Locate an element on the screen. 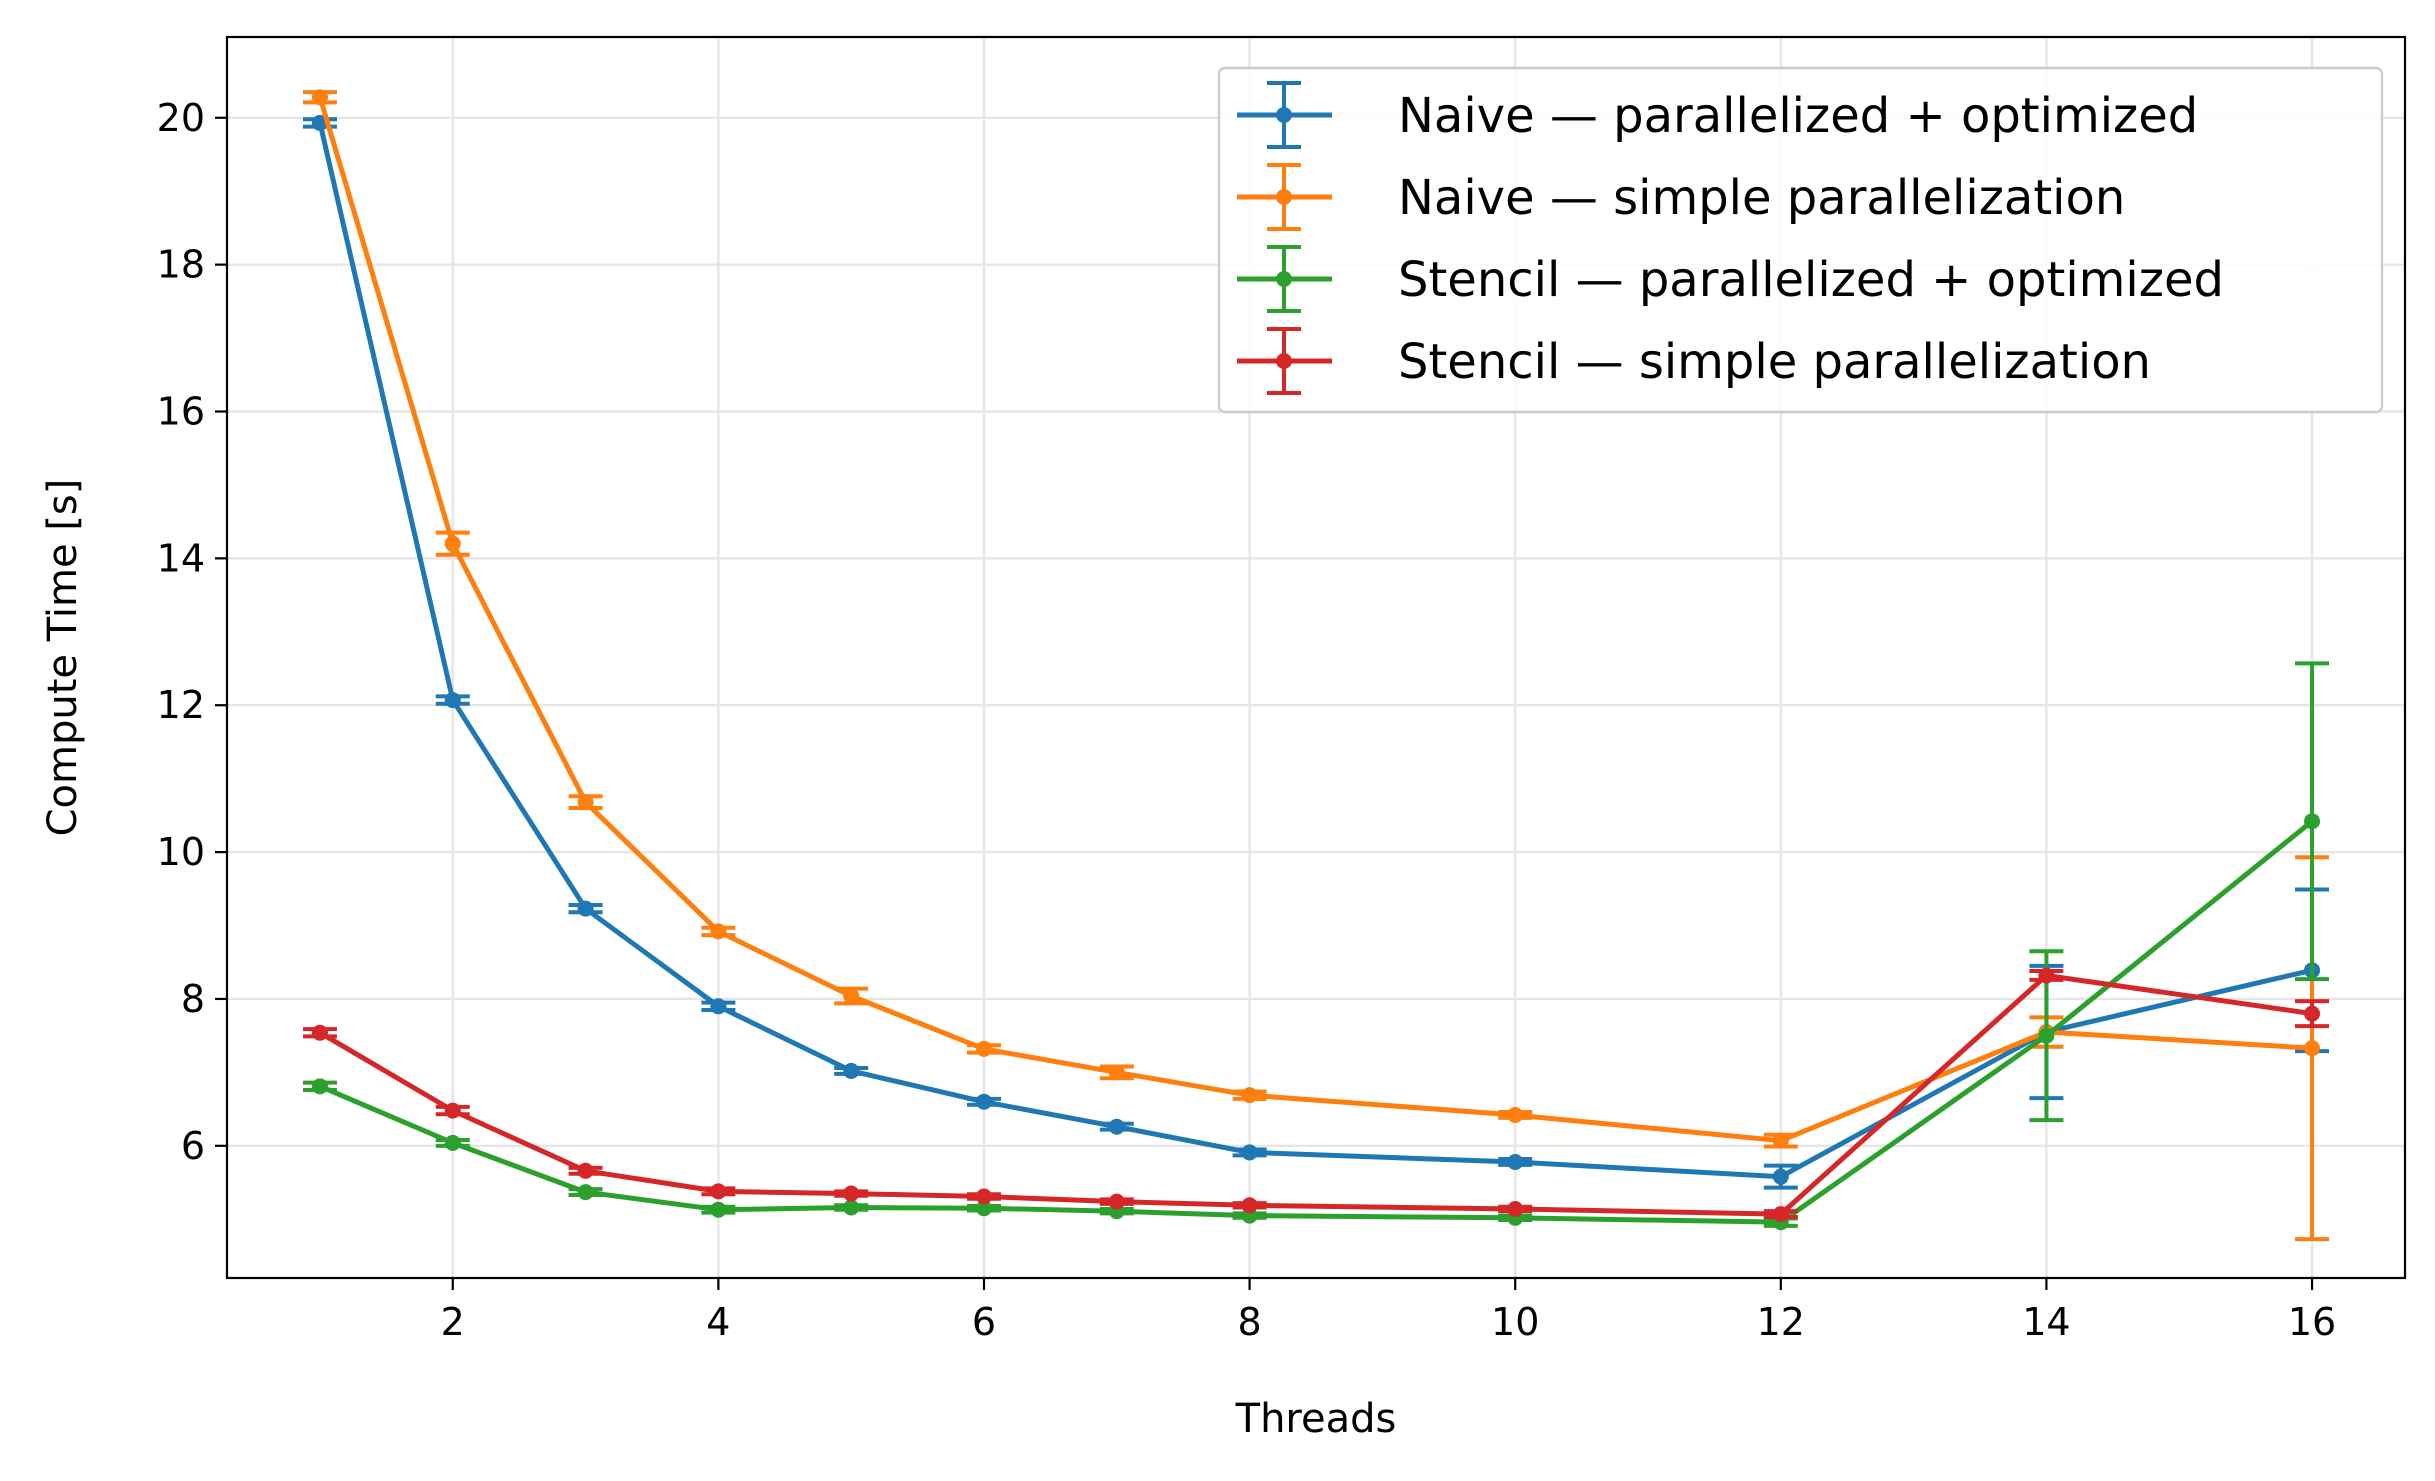  y-tick-label: 20 is located at coordinates (181, 118).